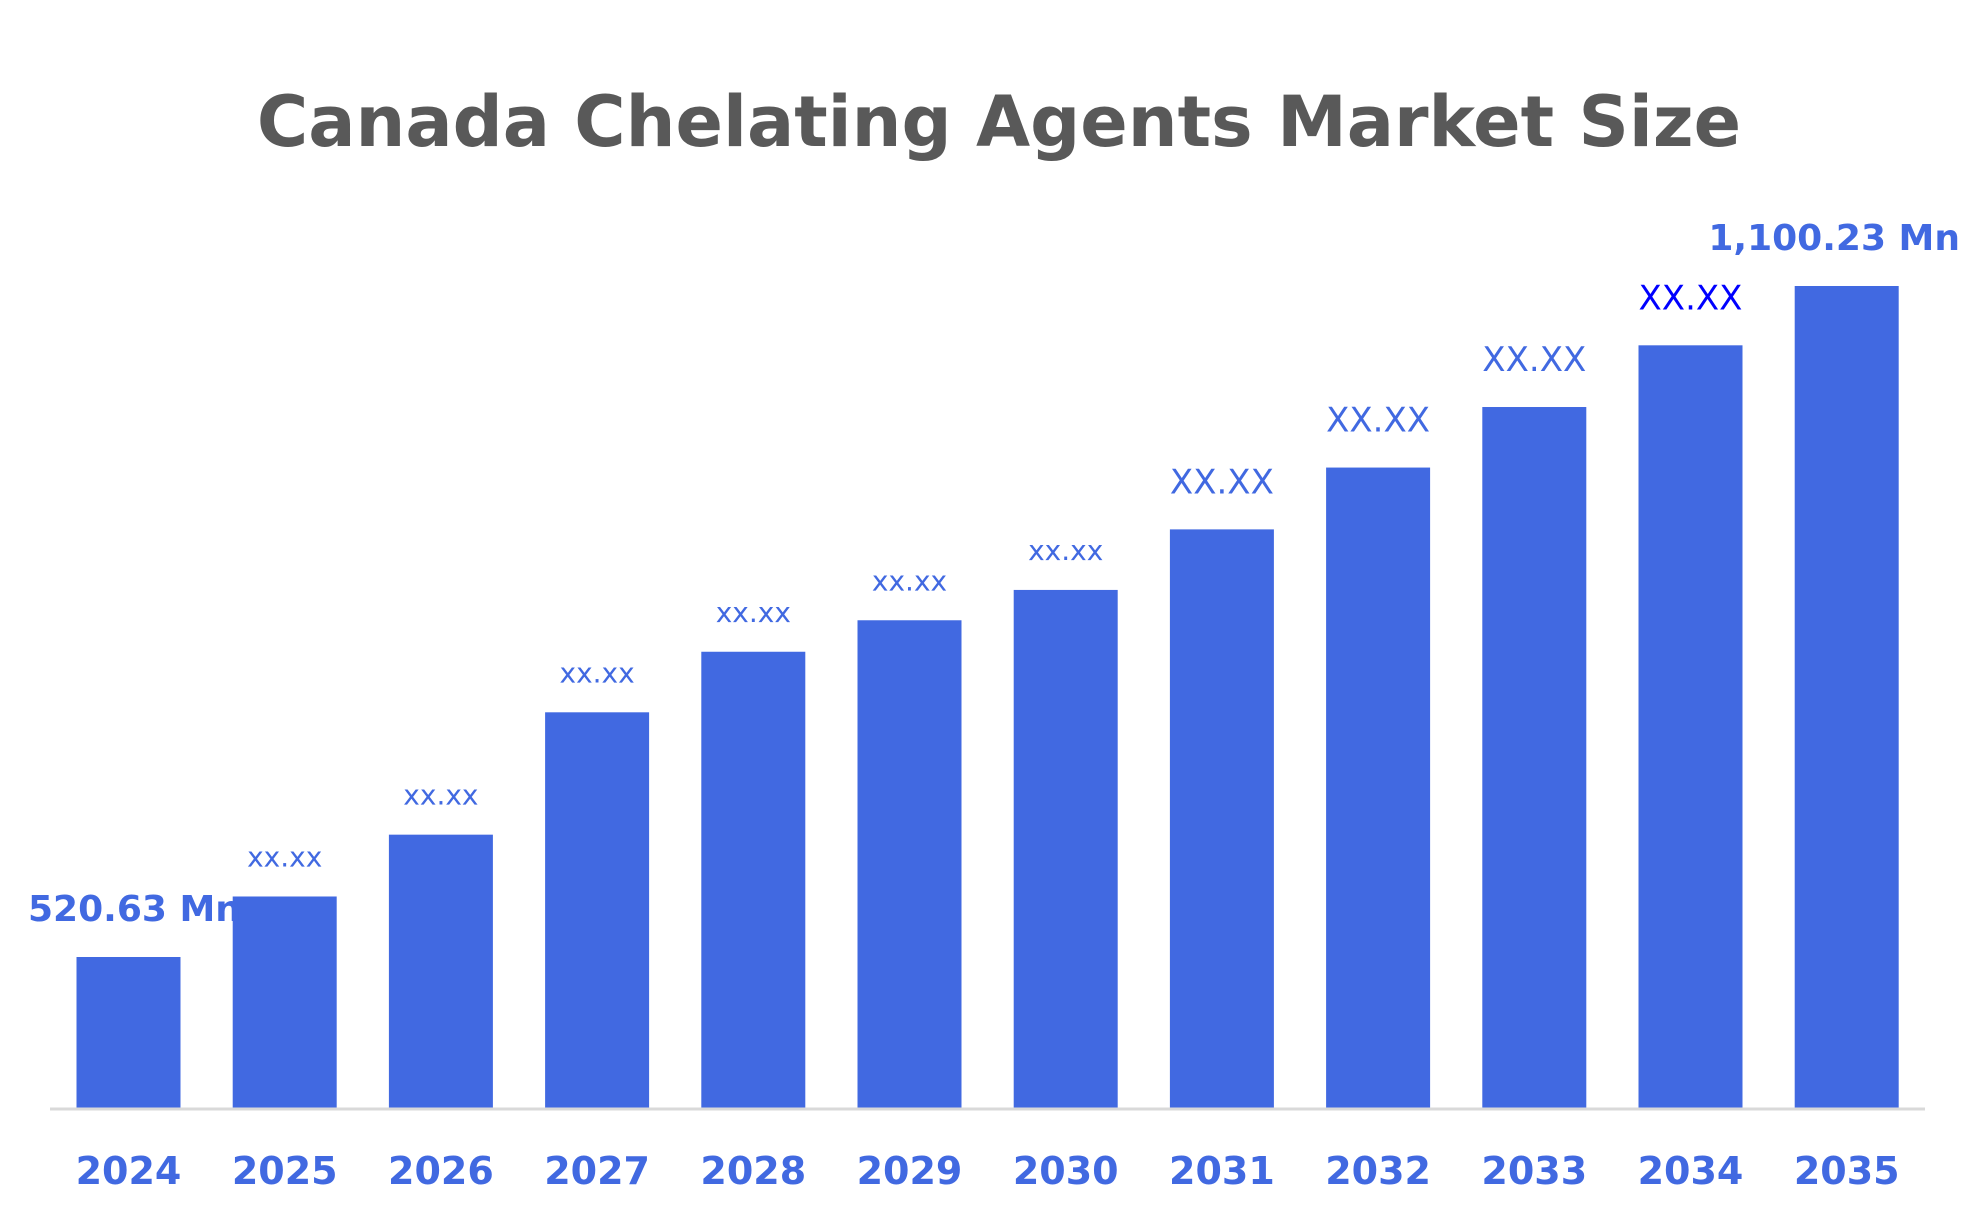  I want to click on x-tick-label: 2030, so click(1066, 1171).